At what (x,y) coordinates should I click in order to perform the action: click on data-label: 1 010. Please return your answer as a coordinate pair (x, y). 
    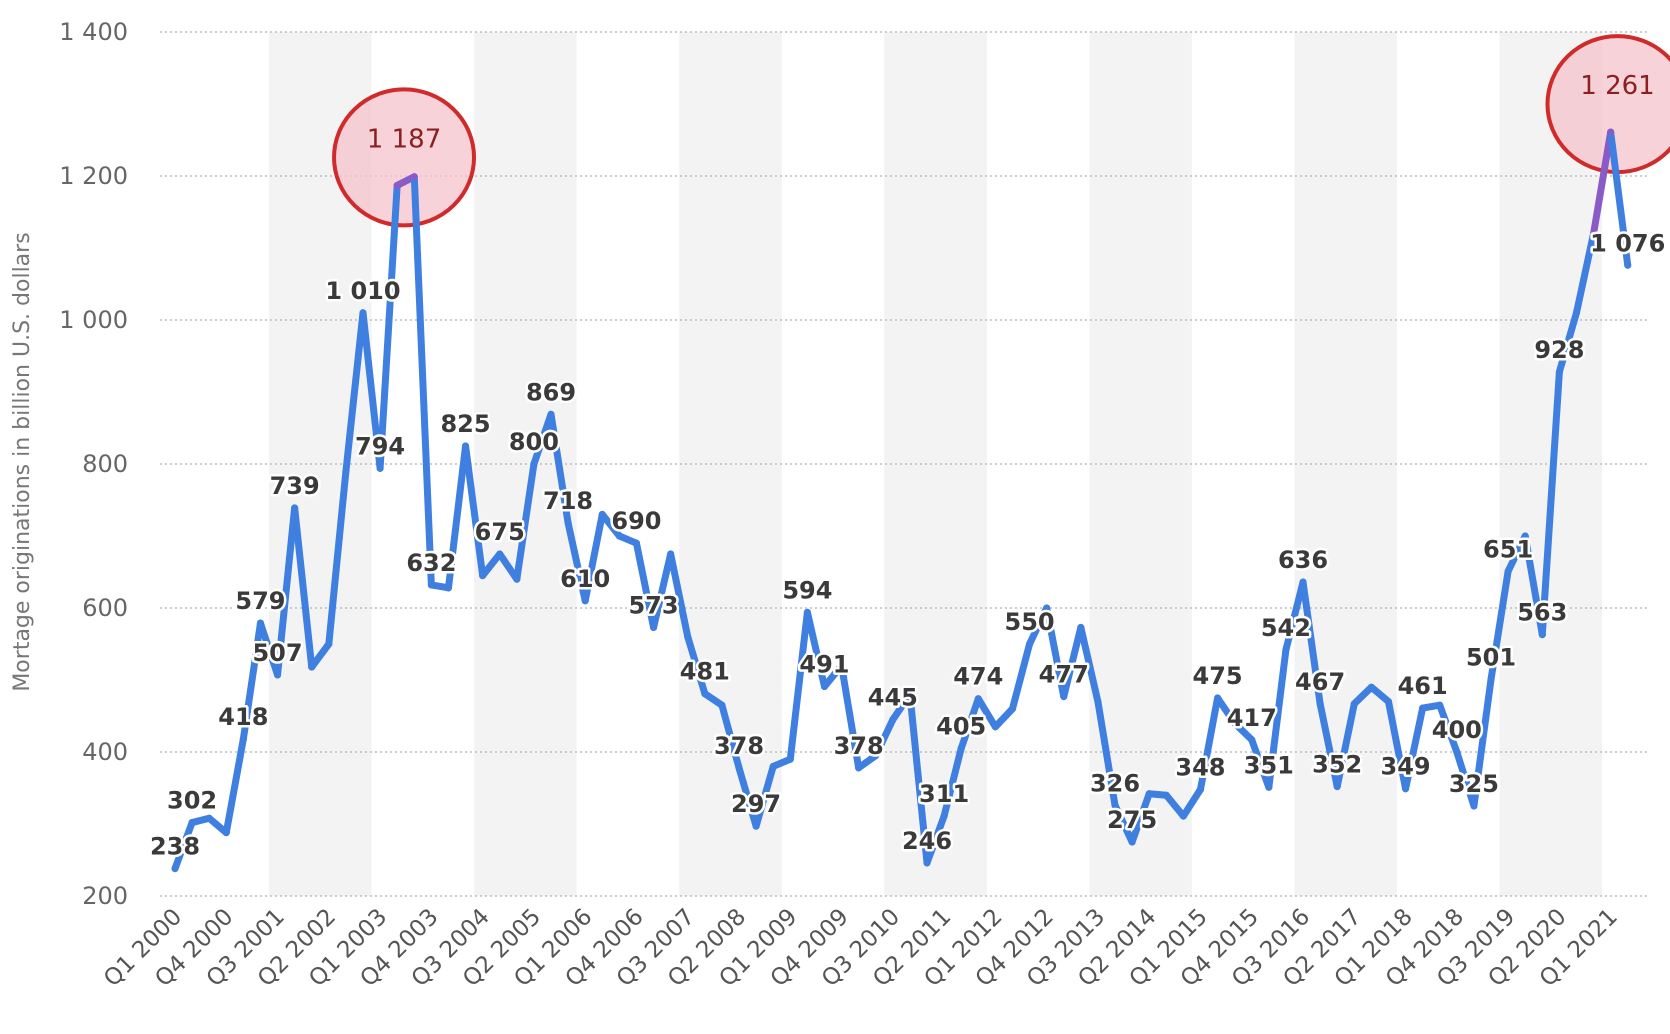
    Looking at the image, I should click on (362, 291).